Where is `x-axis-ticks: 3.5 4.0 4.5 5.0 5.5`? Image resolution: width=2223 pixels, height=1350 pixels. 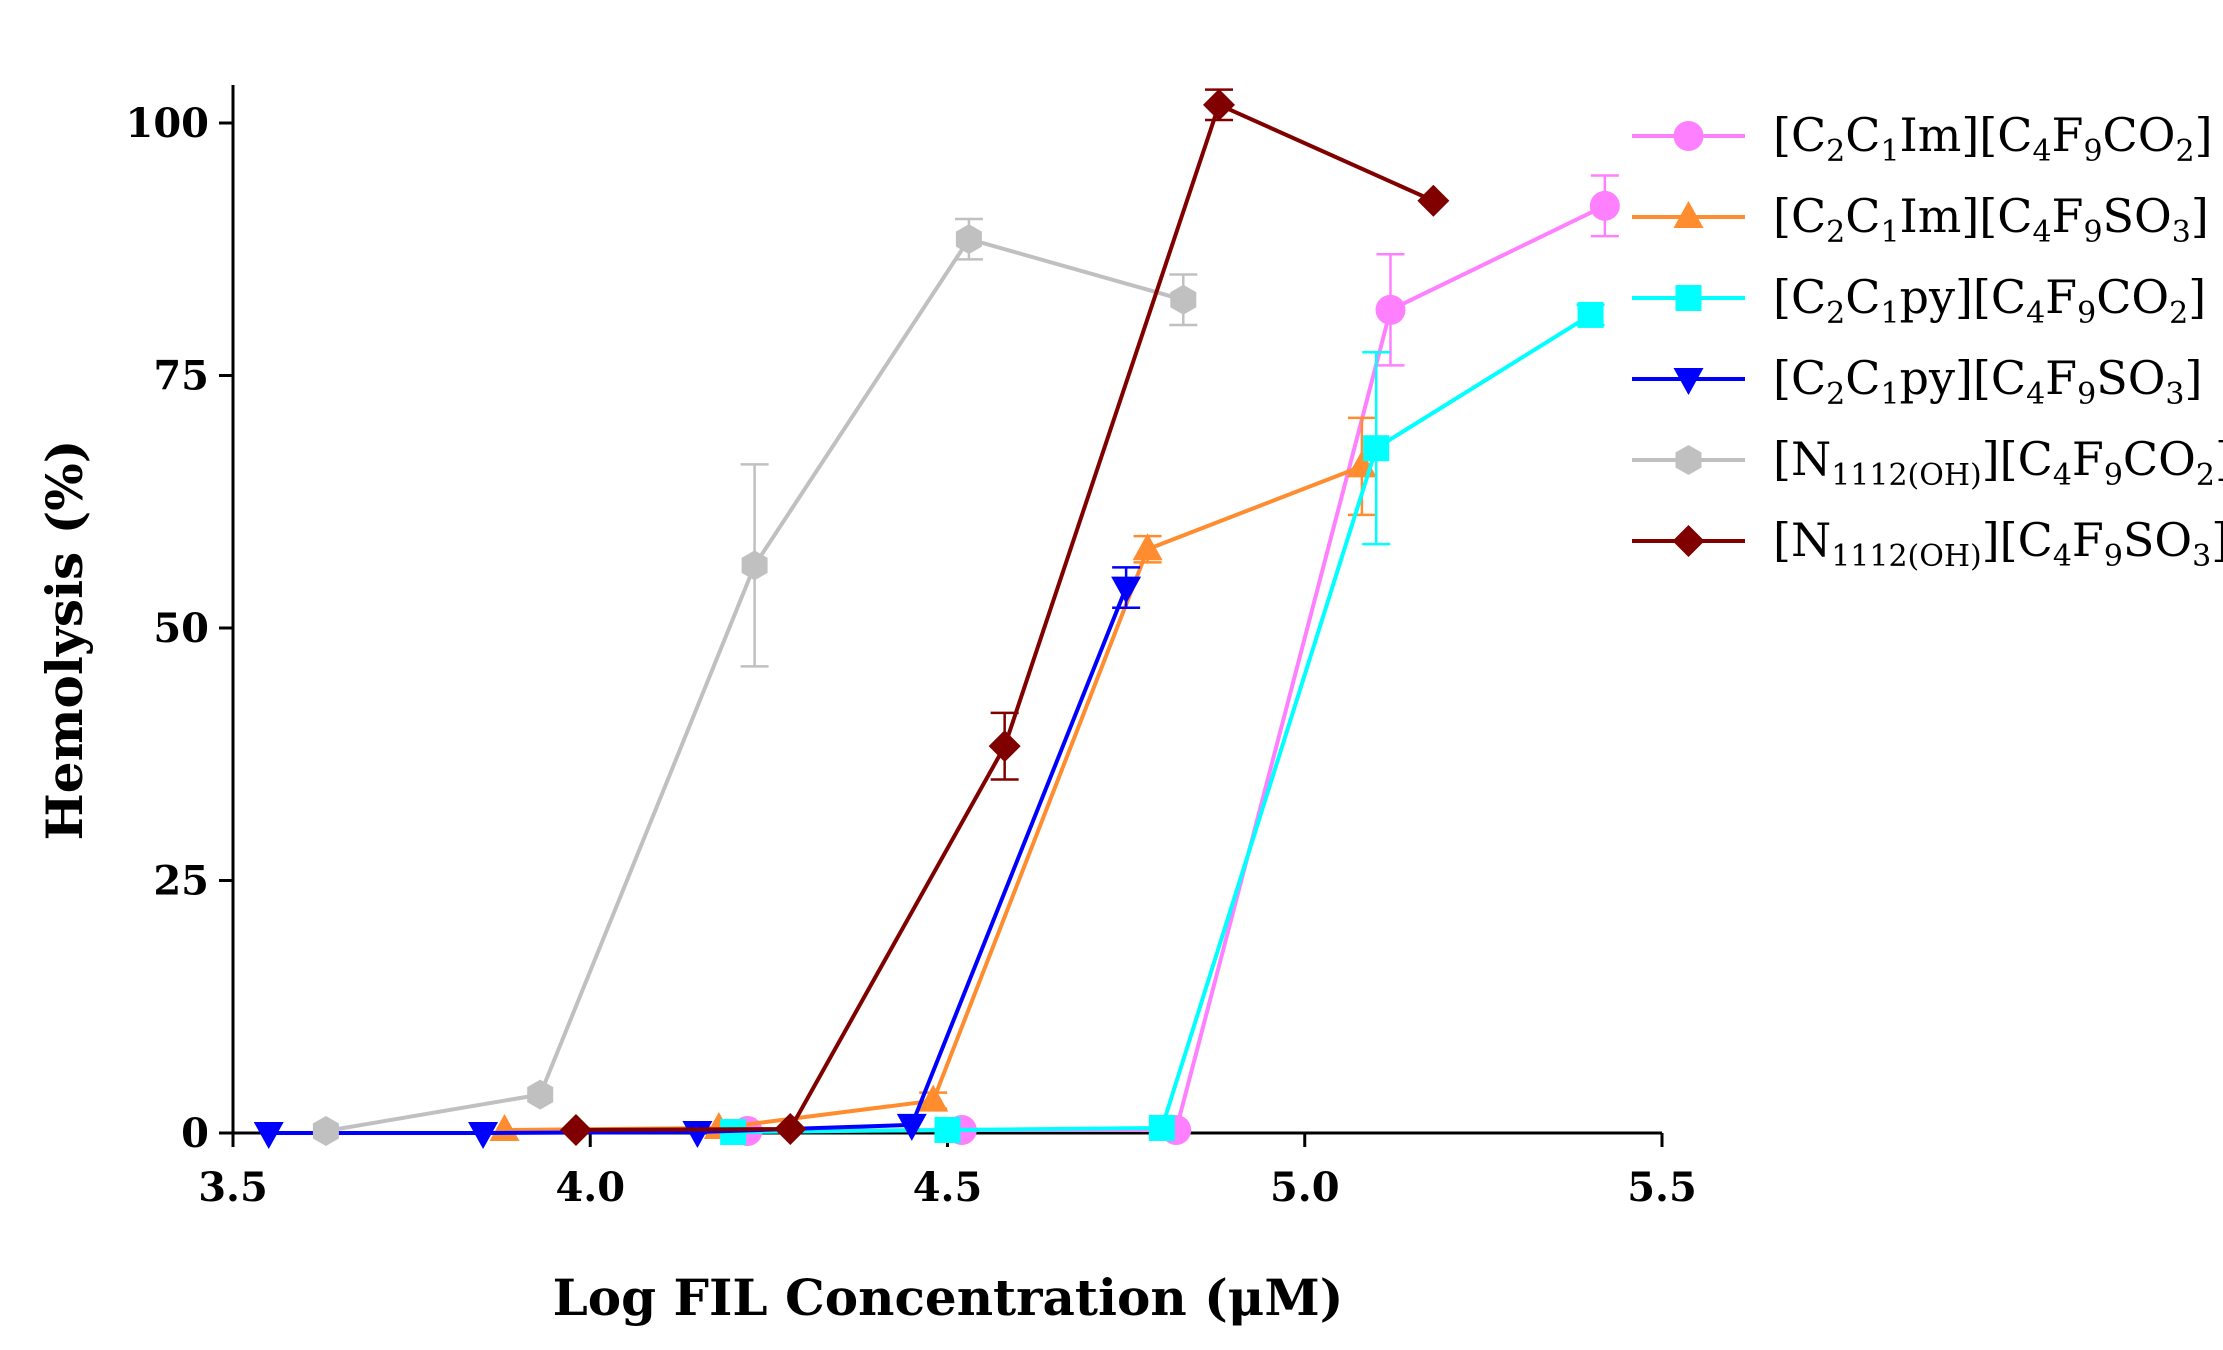
x-axis-ticks: 3.5 4.0 4.5 5.0 5.5 is located at coordinates (947, 1172).